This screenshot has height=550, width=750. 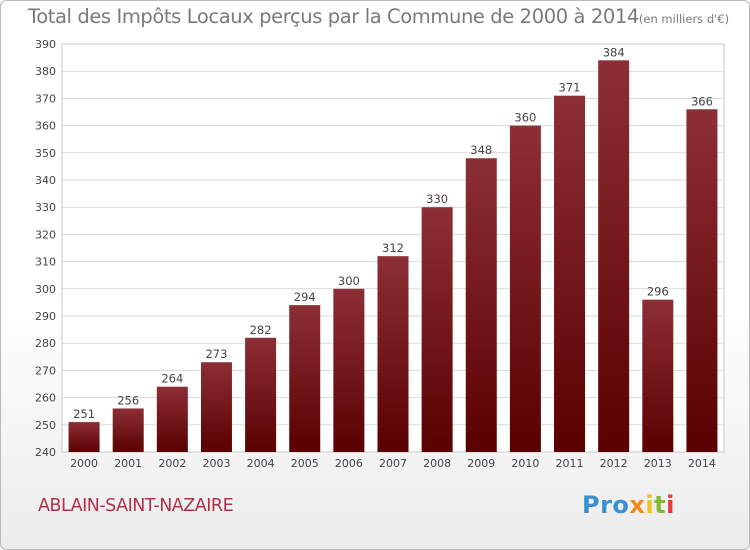 What do you see at coordinates (128, 400) in the screenshot?
I see `data-label: 256` at bounding box center [128, 400].